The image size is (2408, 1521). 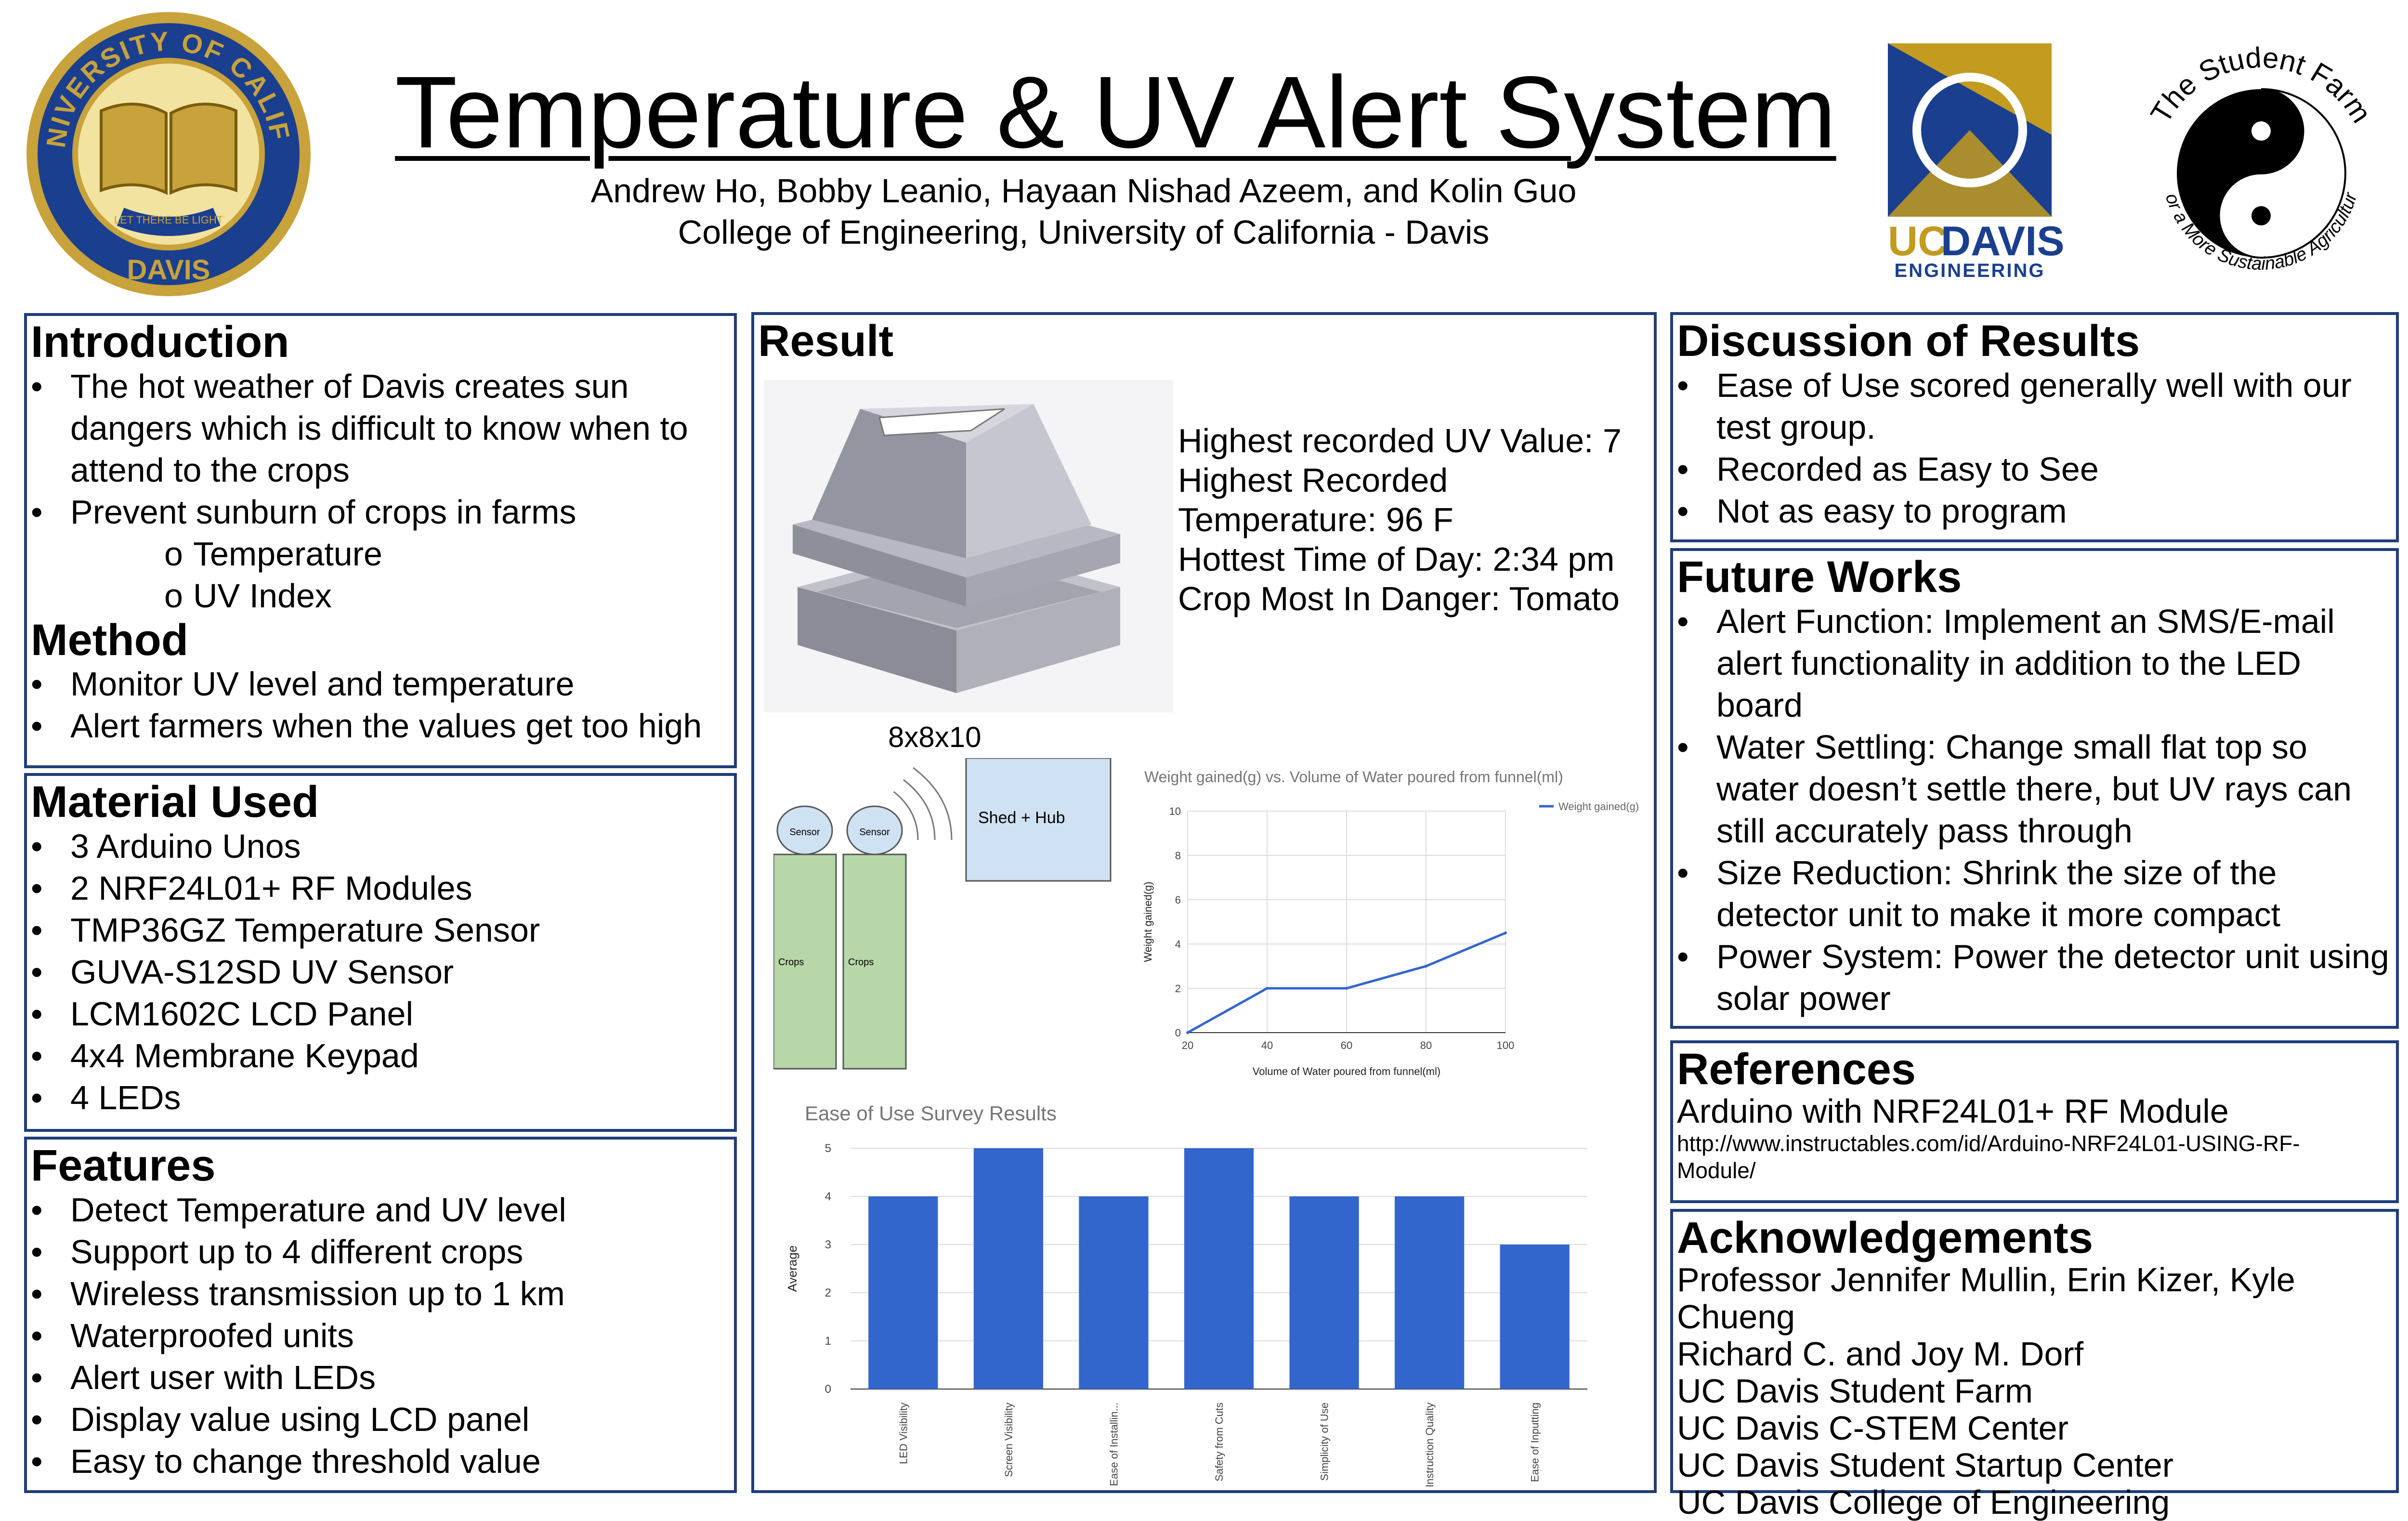 I want to click on hub-label: Shed + Hub, so click(x=1021, y=818).